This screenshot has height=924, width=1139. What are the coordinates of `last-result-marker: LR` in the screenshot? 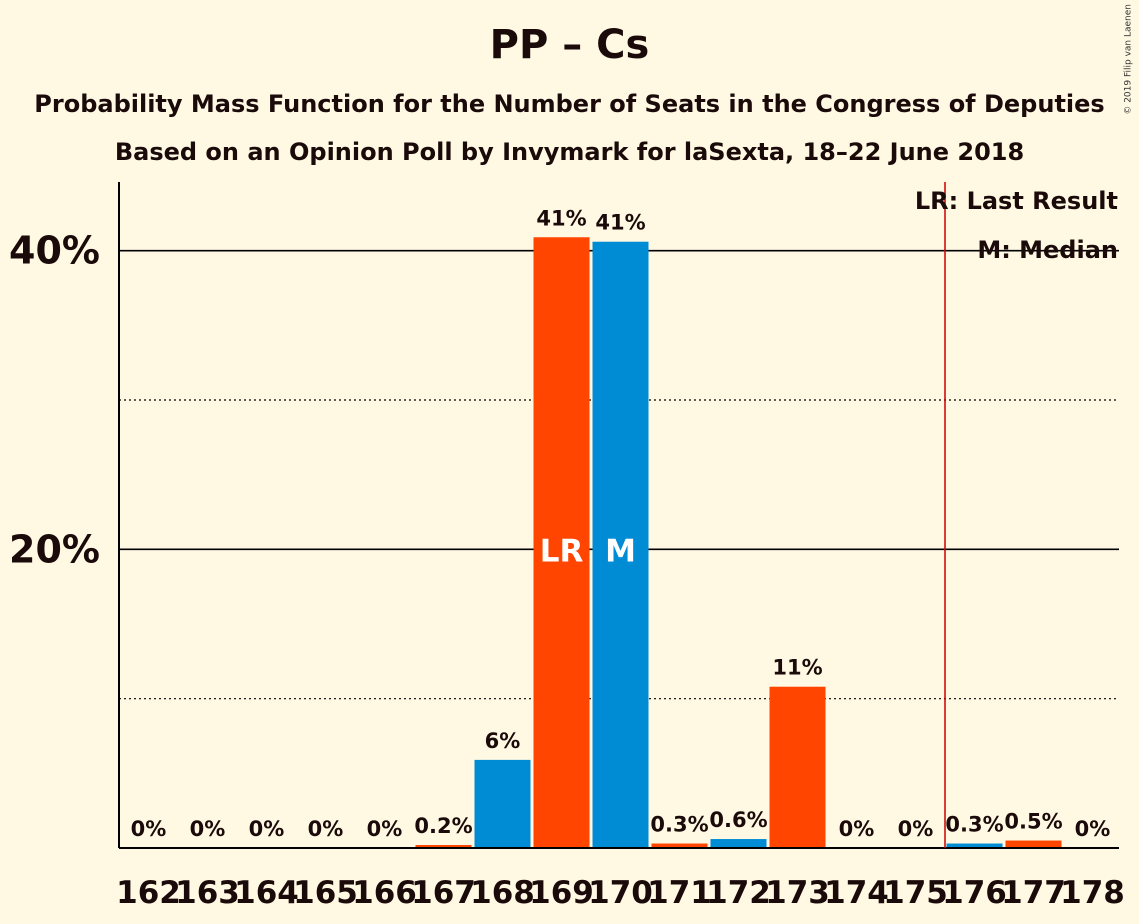 It's located at (562, 551).